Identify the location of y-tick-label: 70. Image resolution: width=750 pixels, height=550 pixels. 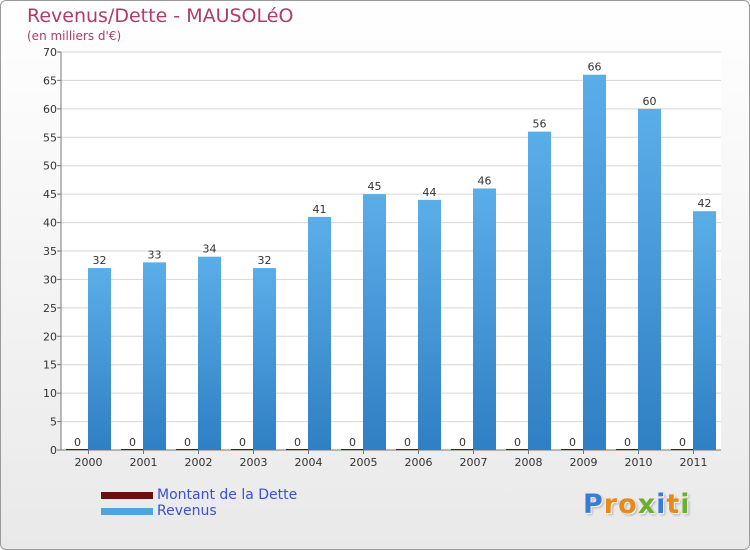
(50, 52).